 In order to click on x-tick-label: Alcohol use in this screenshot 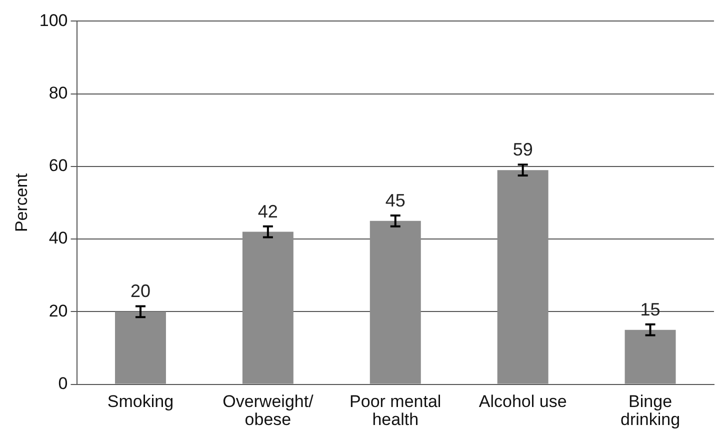, I will do `click(522, 401)`.